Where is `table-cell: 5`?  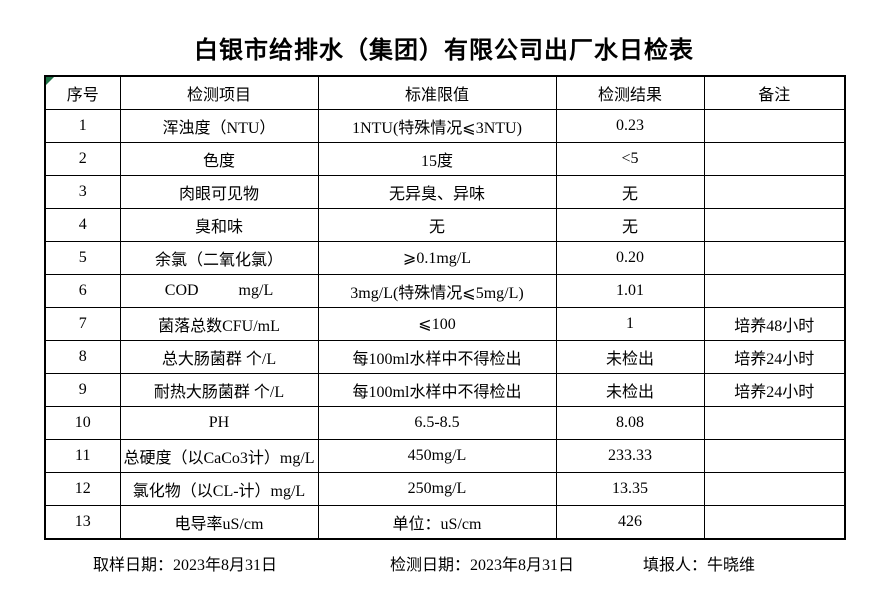 table-cell: 5 is located at coordinates (82, 258).